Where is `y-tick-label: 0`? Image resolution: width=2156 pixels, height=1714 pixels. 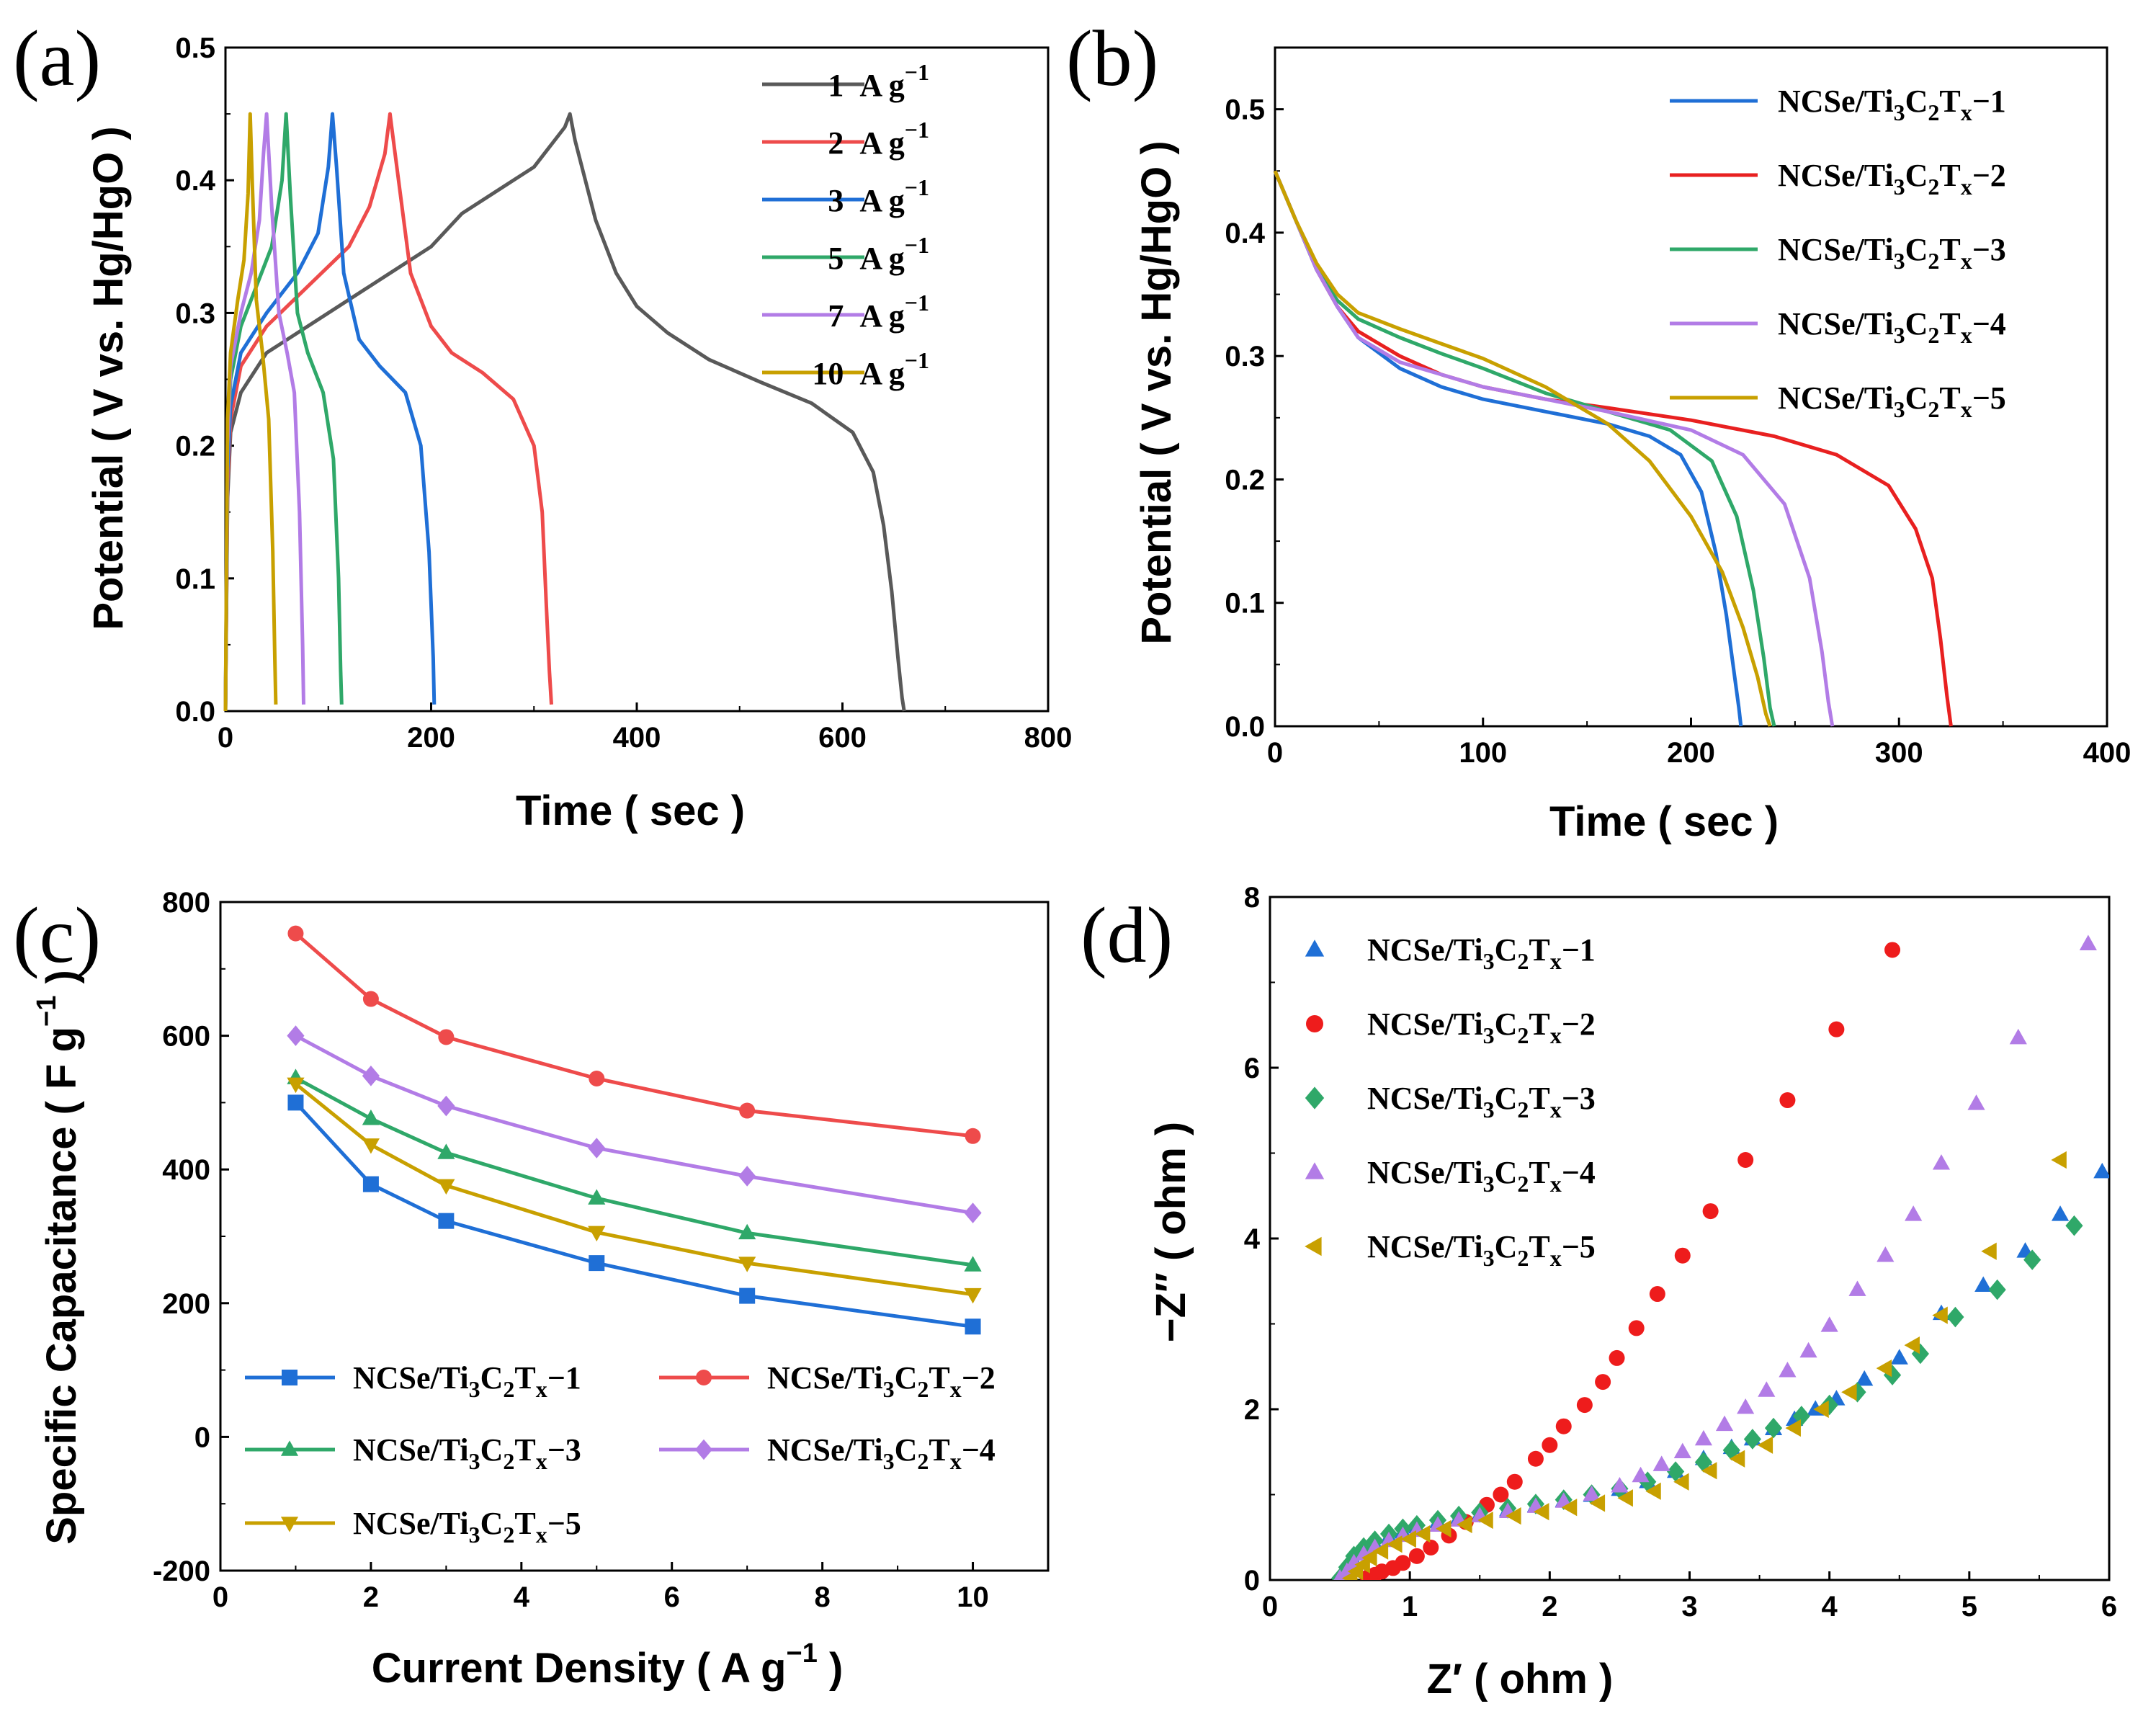 y-tick-label: 0 is located at coordinates (1252, 1581).